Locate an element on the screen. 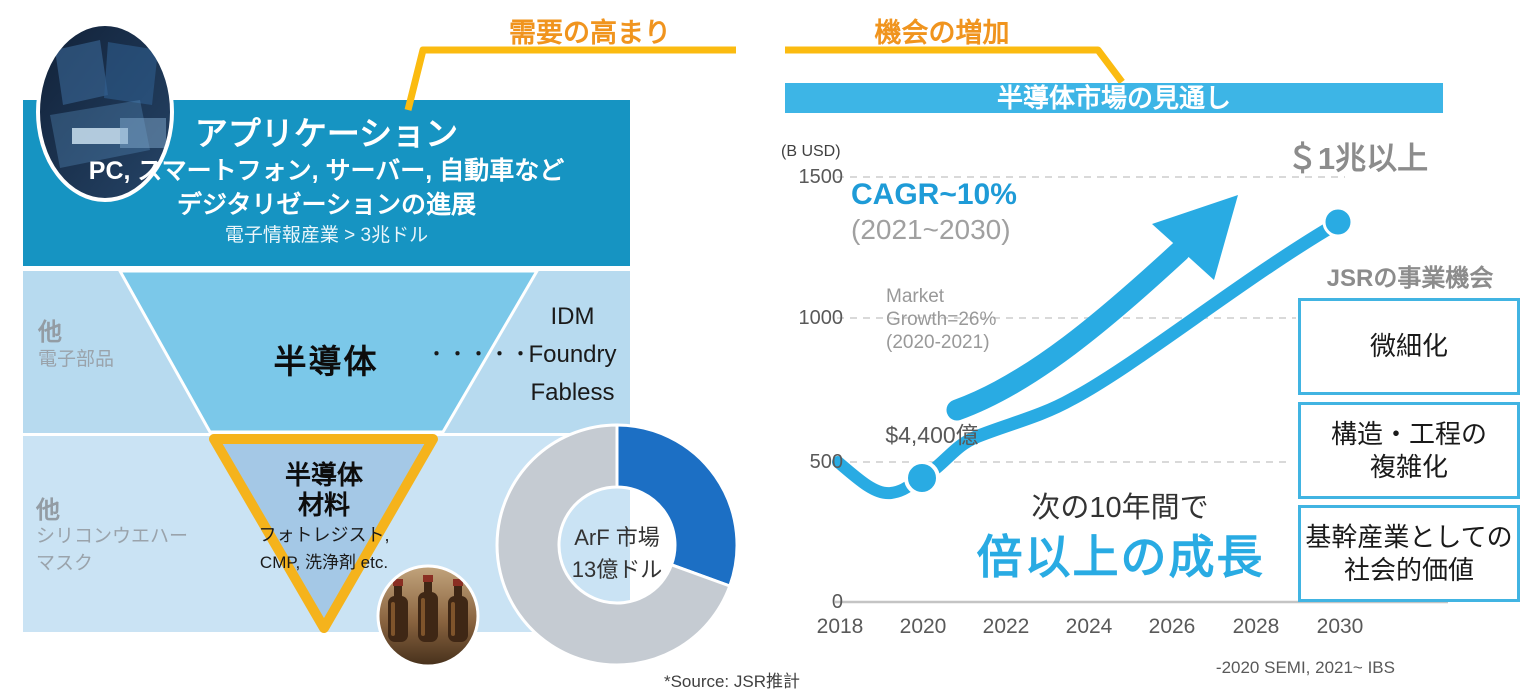 This screenshot has width=1536, height=693. xtick-2020: 2020 is located at coordinates (923, 626).